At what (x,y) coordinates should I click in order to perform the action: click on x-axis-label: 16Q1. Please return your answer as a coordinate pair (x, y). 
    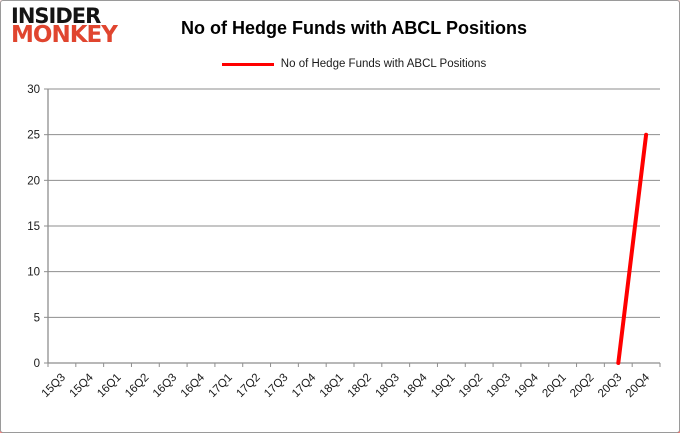
    Looking at the image, I should click on (109, 386).